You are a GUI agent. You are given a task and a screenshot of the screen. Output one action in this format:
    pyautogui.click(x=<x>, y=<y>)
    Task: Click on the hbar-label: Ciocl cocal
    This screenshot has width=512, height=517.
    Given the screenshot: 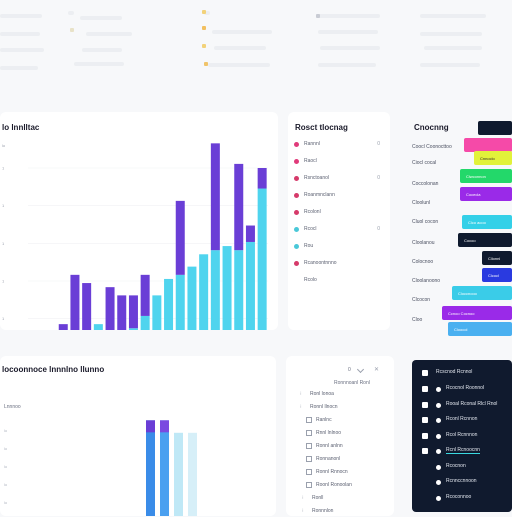 What is the action you would take?
    pyautogui.click(x=424, y=163)
    